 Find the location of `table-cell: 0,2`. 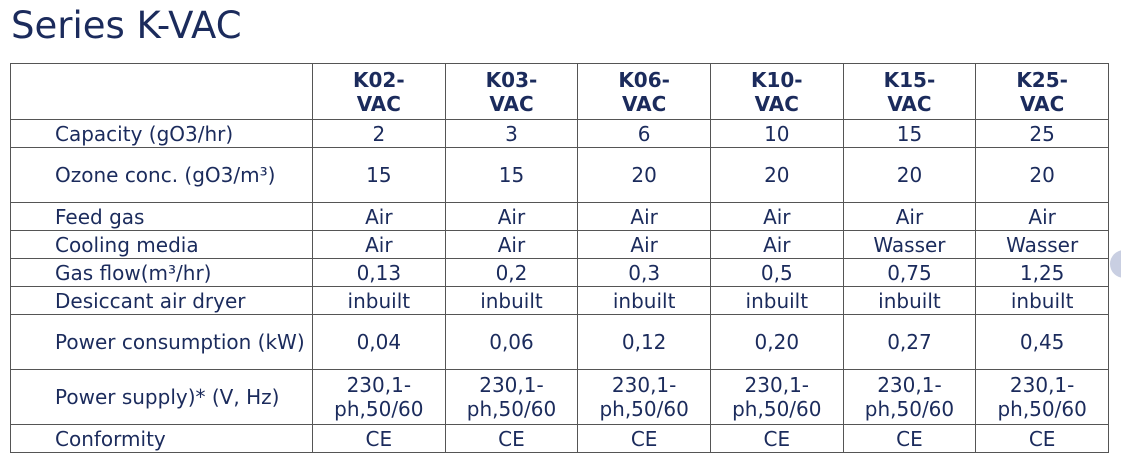

table-cell: 0,2 is located at coordinates (511, 272).